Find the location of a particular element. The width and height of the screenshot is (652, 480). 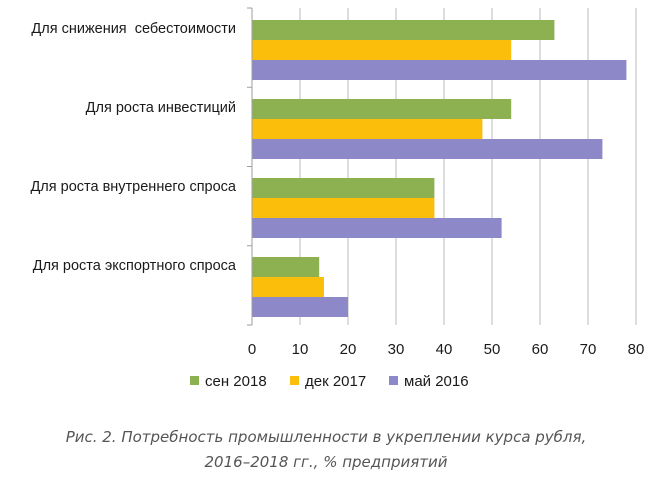

x-tick-label-70: 70 is located at coordinates (588, 349).